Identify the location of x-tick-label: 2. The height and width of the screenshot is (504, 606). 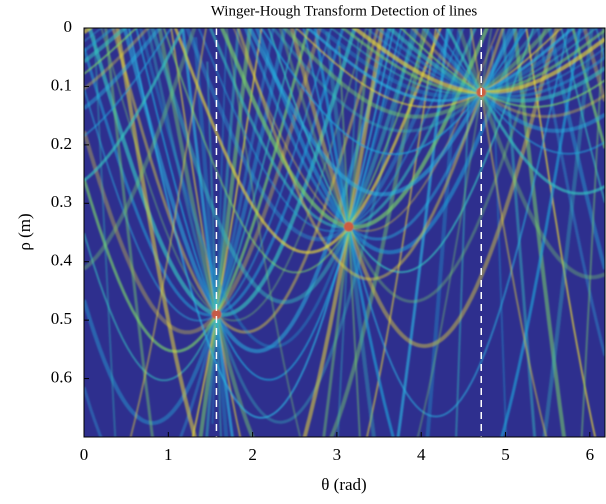
(252, 454).